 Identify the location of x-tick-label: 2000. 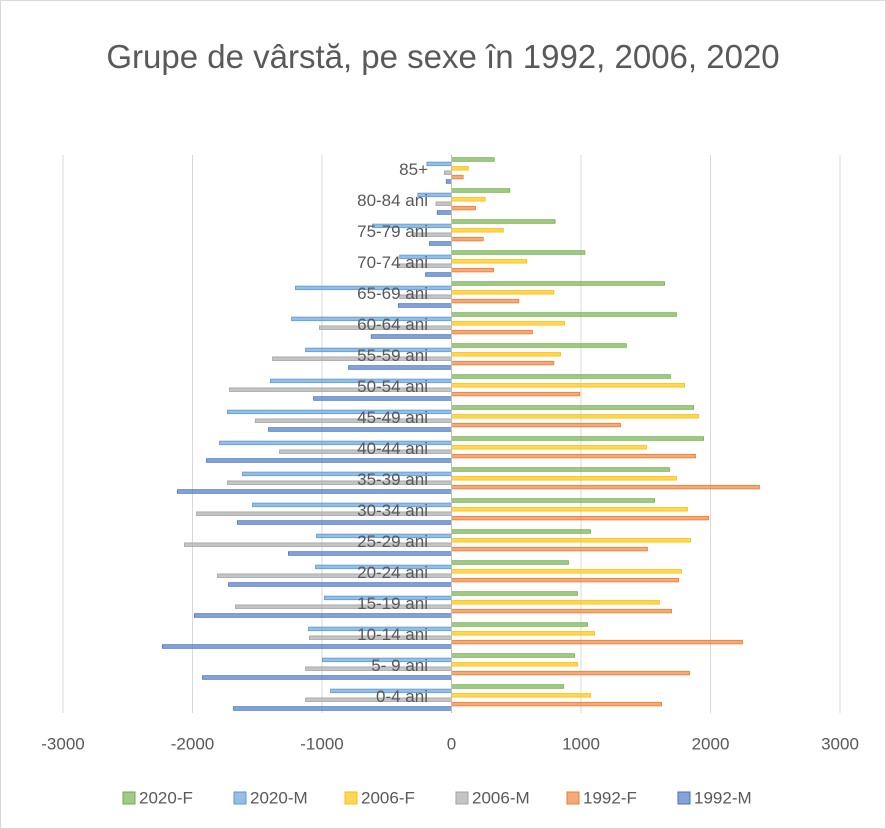
(711, 743).